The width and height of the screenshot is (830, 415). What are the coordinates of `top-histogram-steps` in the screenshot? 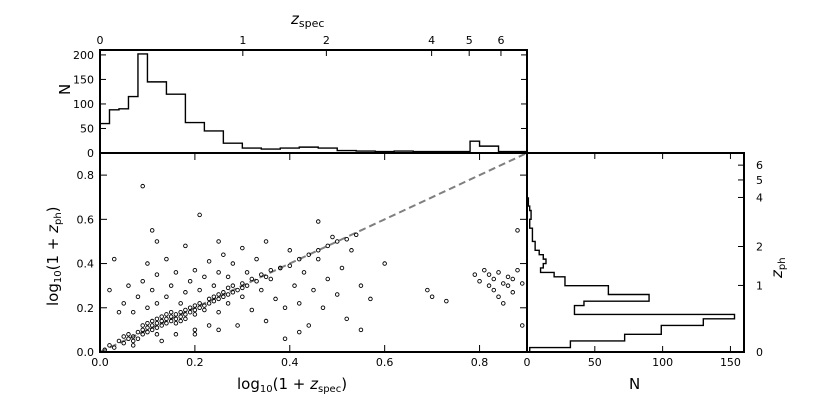 It's located at (313, 103).